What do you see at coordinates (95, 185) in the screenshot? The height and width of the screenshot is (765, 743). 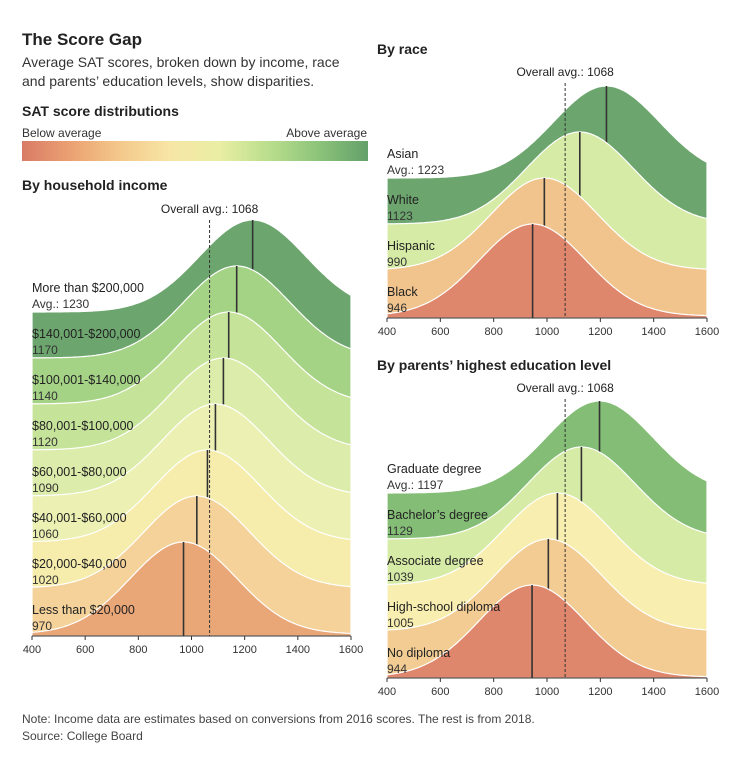 I see `income-section-title: By household income` at bounding box center [95, 185].